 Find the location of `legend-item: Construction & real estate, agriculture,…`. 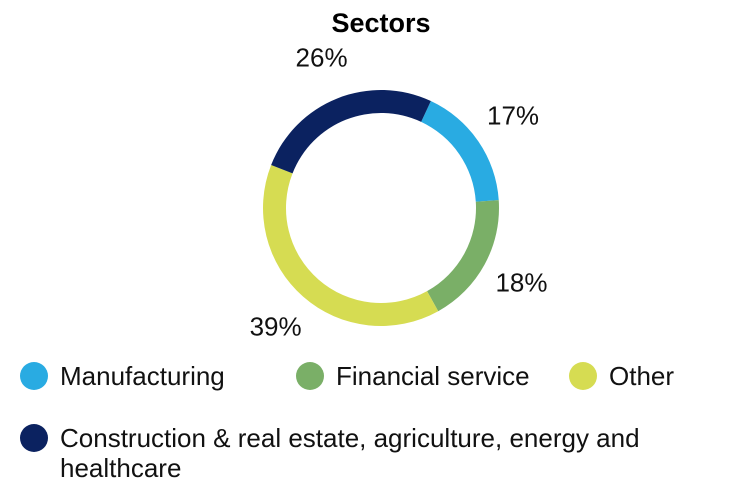

legend-item: Construction & real estate, agriculture,… is located at coordinates (380, 453).